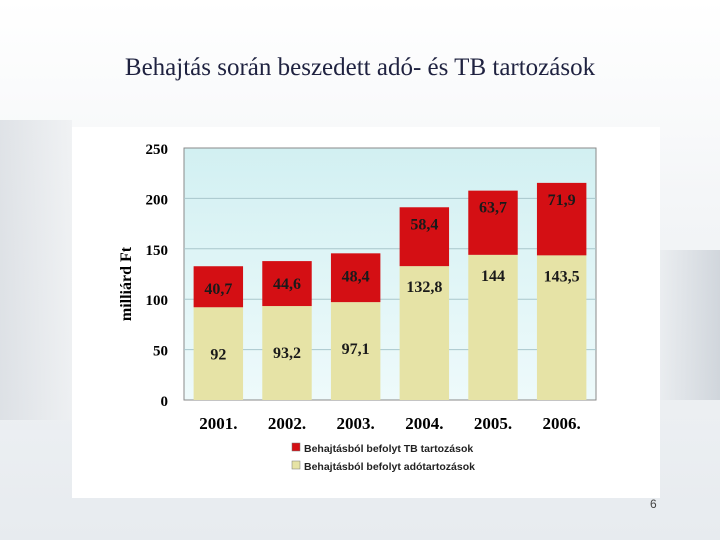 This screenshot has height=540, width=720. Describe the element at coordinates (690, 325) in the screenshot. I see `background-decoration-right` at that location.